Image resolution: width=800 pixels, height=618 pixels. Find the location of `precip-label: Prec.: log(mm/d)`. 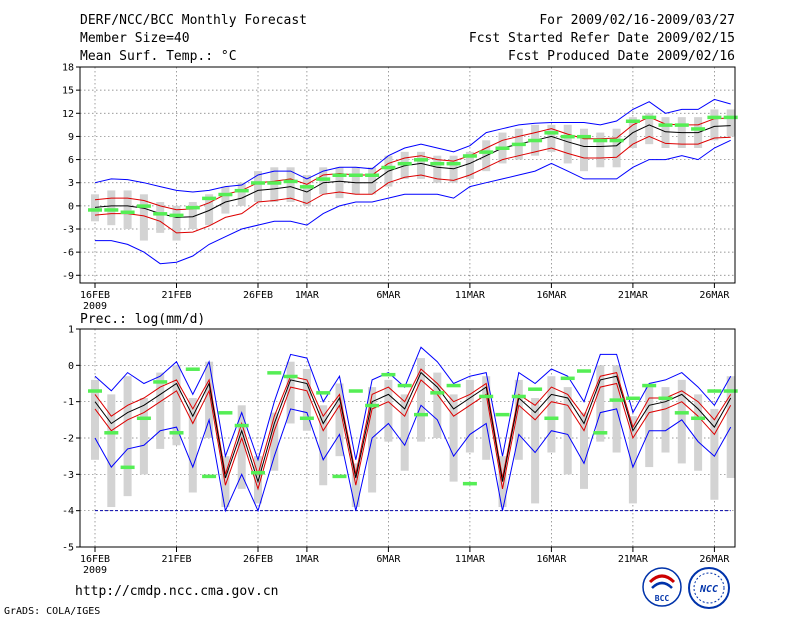

precip-label: Prec.: log(mm/d) is located at coordinates (142, 319).